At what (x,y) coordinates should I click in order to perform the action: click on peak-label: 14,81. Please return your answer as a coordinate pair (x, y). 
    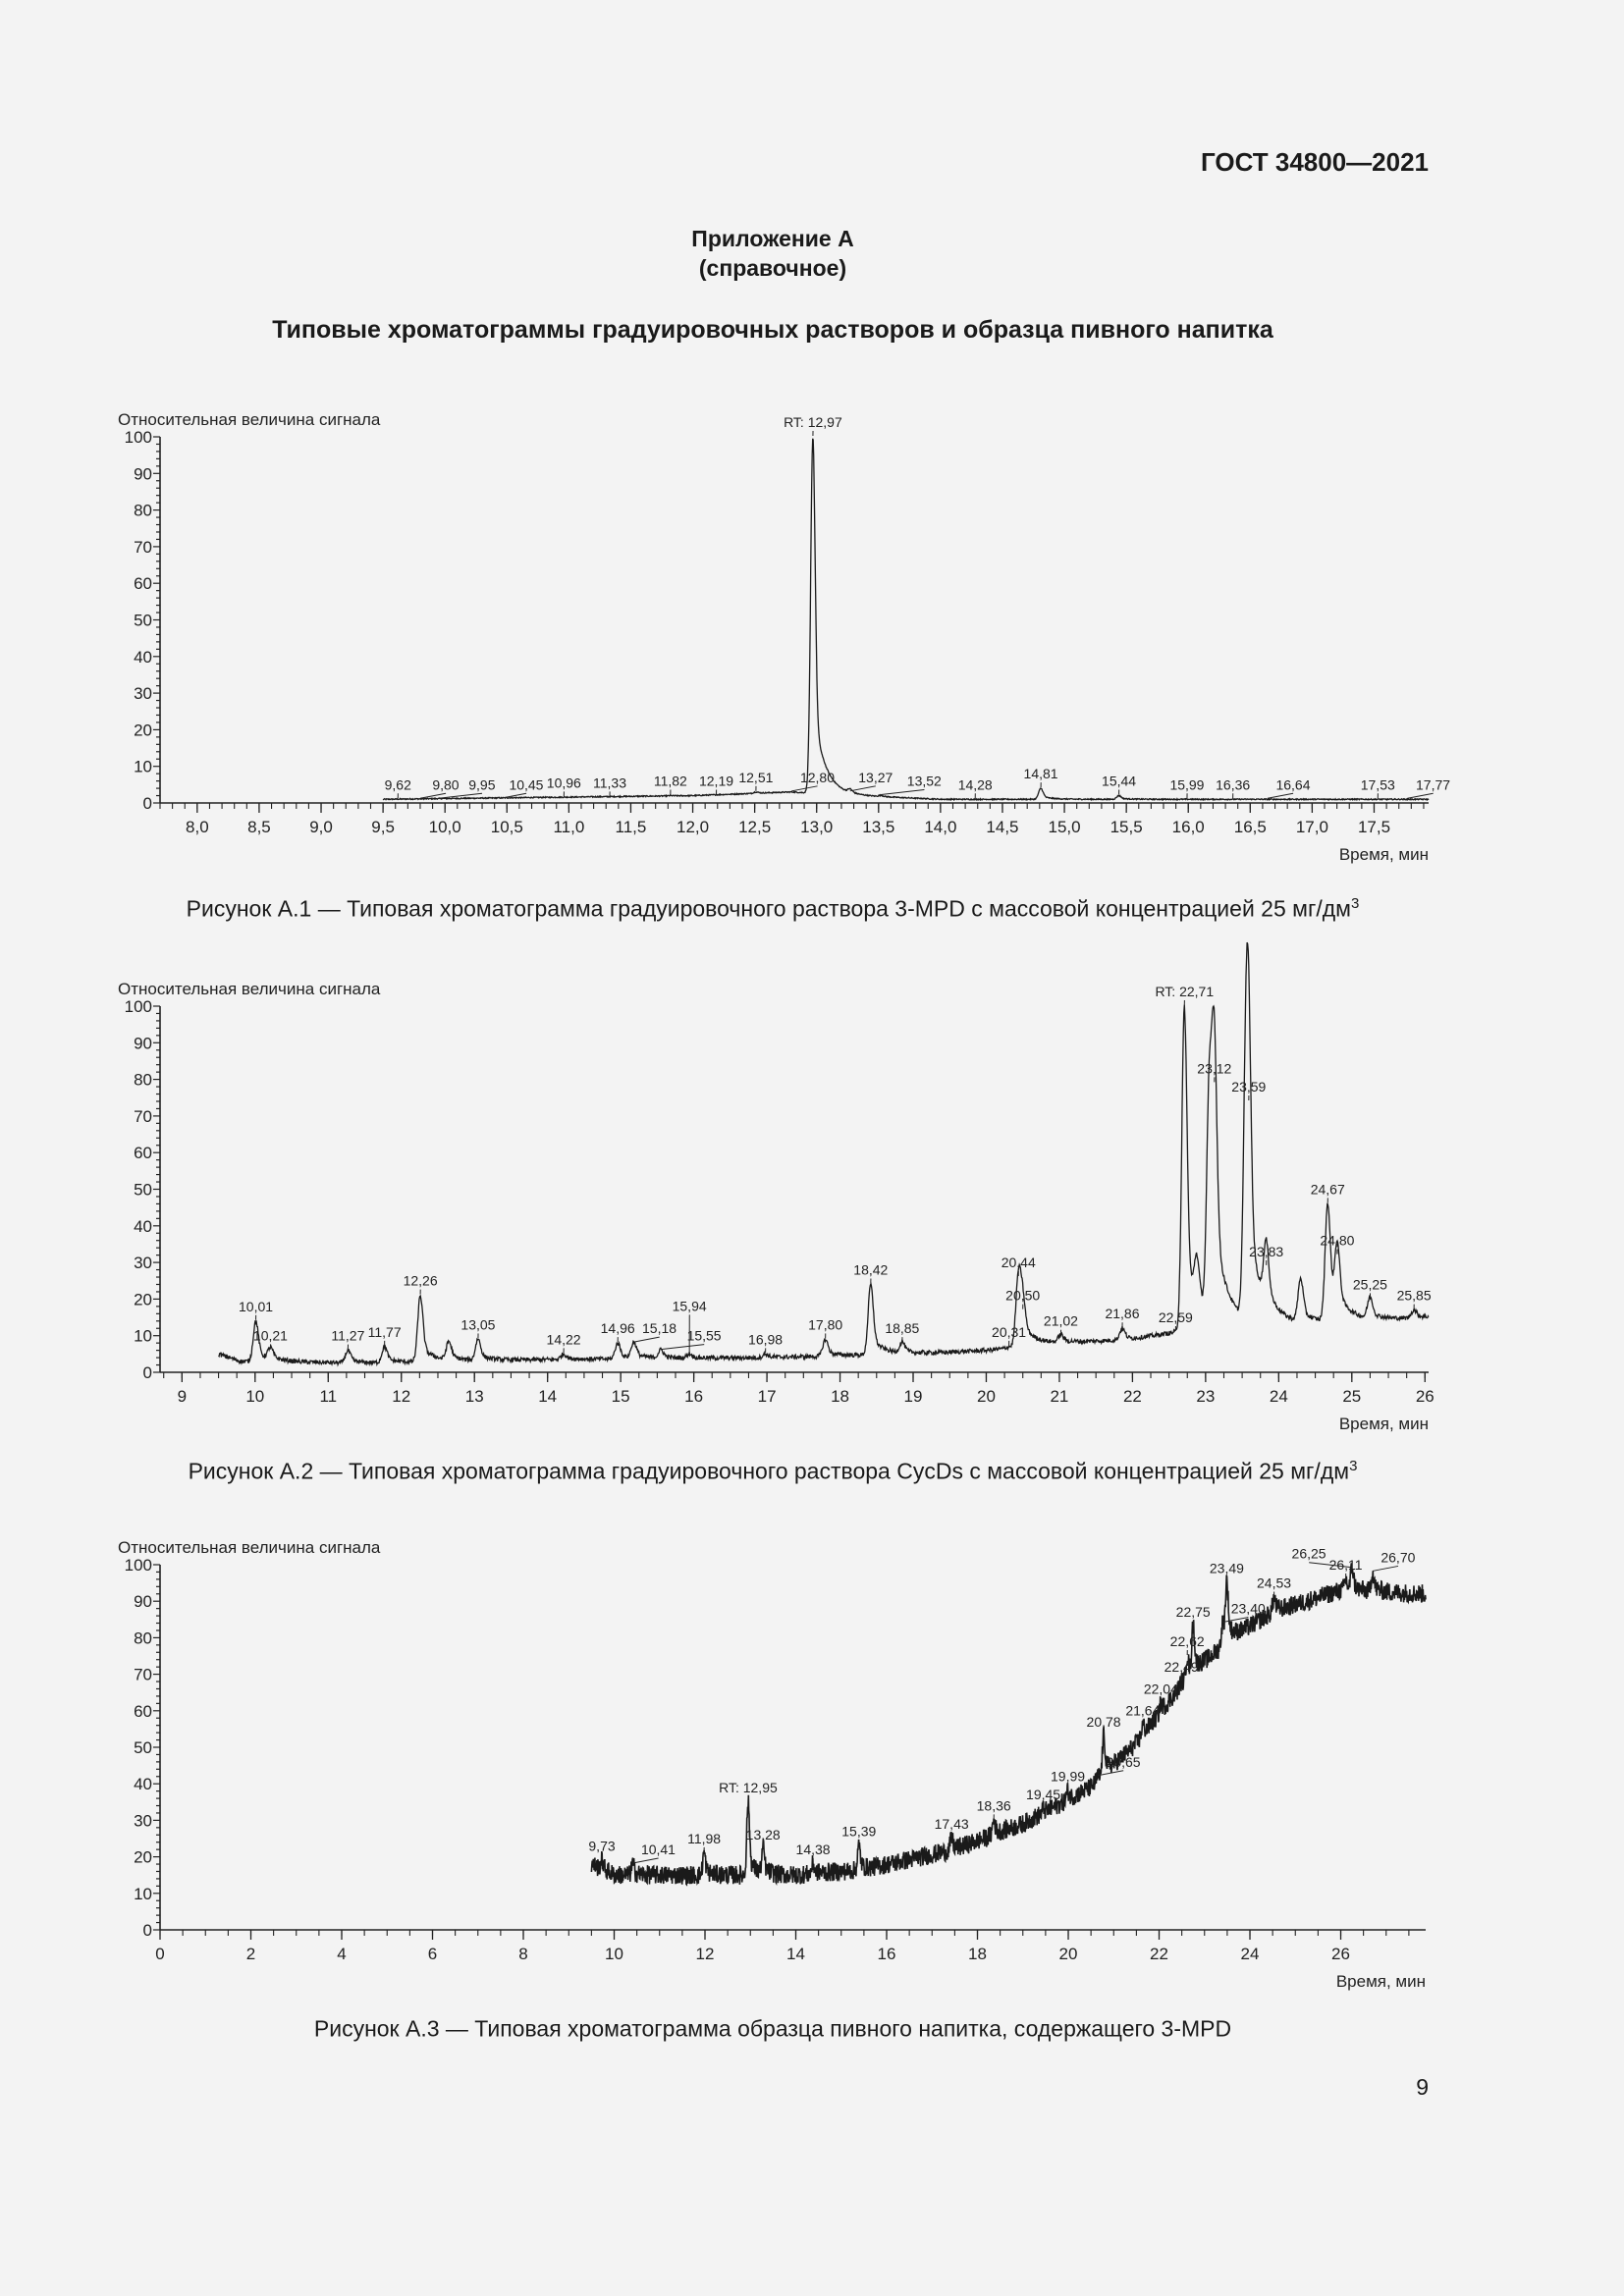
    Looking at the image, I should click on (1041, 773).